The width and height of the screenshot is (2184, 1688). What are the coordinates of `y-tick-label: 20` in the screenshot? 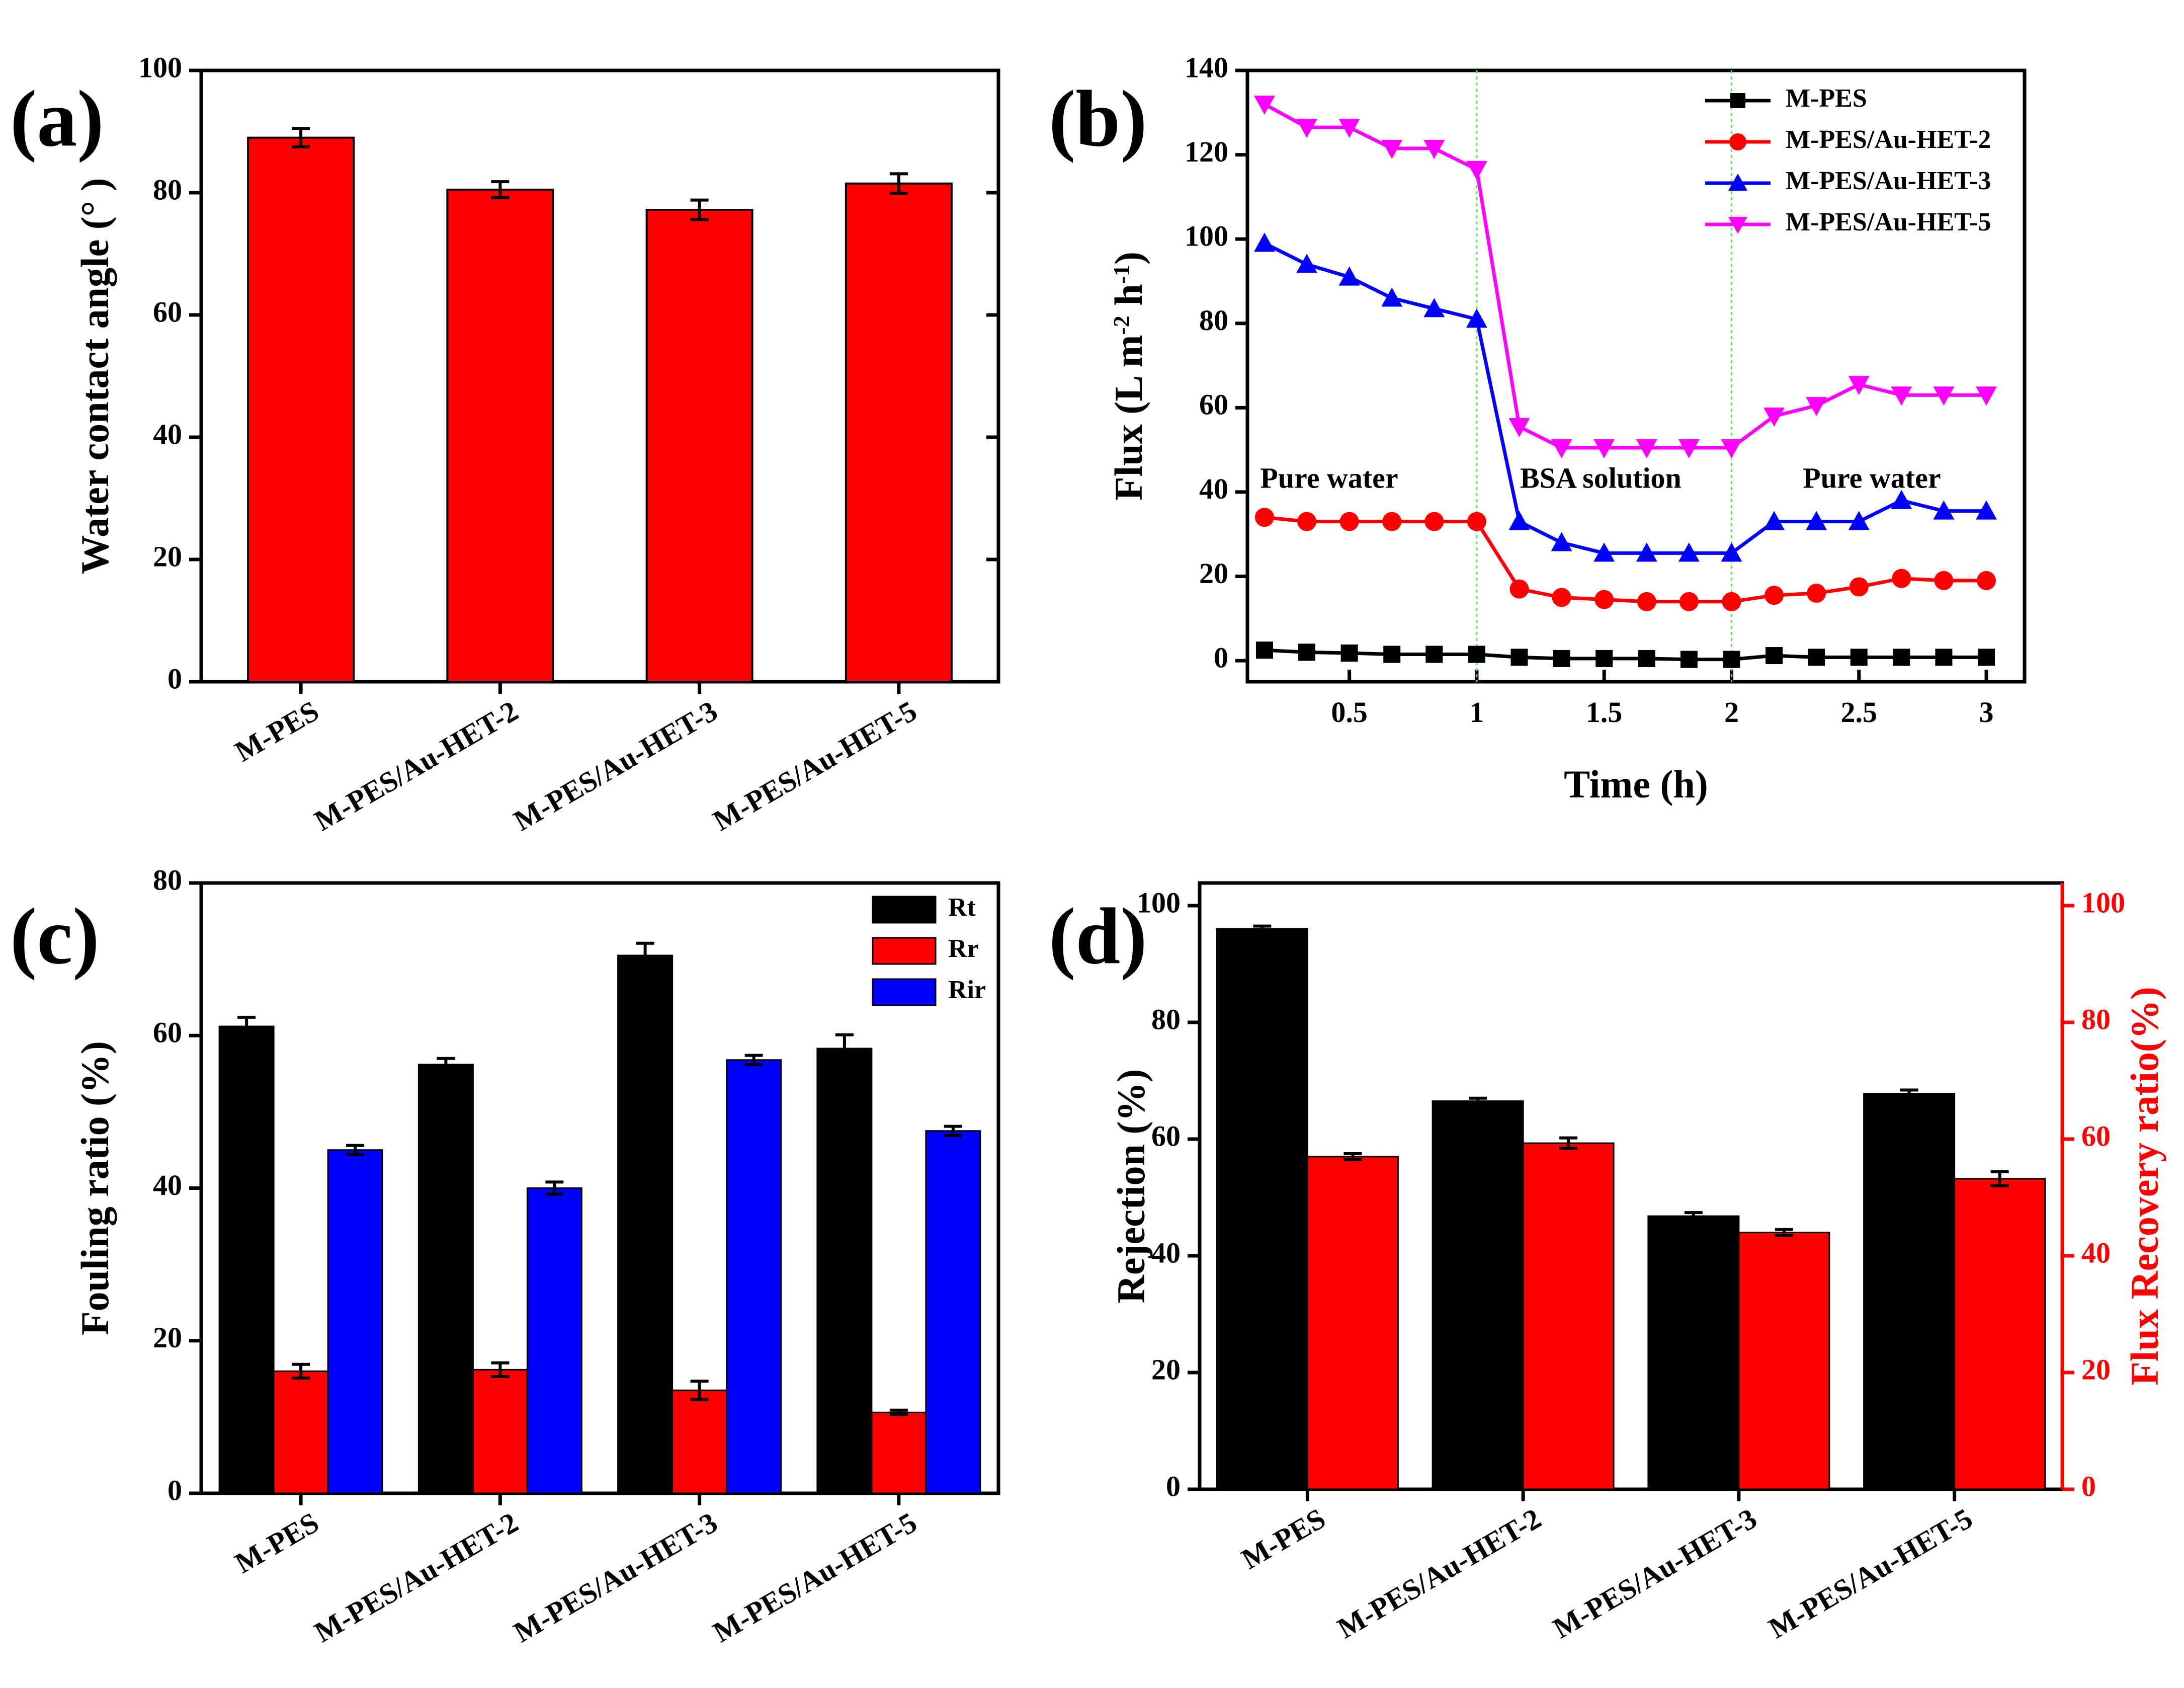 It's located at (1213, 573).